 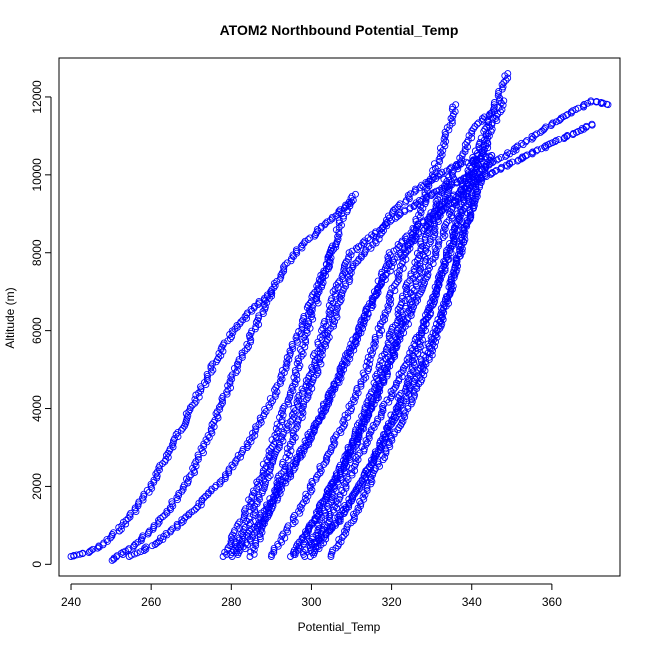 I want to click on x-tick-label: 260, so click(x=151, y=602).